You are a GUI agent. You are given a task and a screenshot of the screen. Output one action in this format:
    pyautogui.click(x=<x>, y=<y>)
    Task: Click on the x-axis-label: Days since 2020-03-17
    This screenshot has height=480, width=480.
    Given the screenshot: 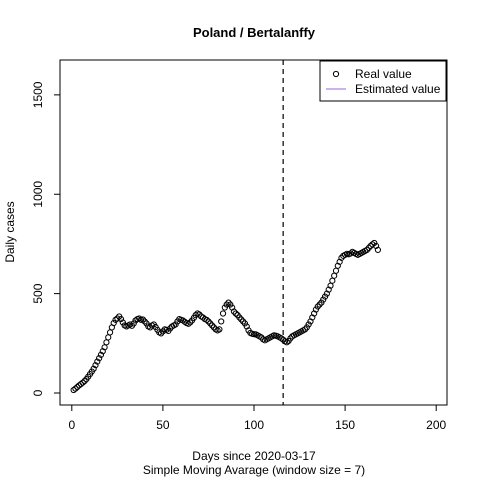 What is the action you would take?
    pyautogui.click(x=254, y=456)
    